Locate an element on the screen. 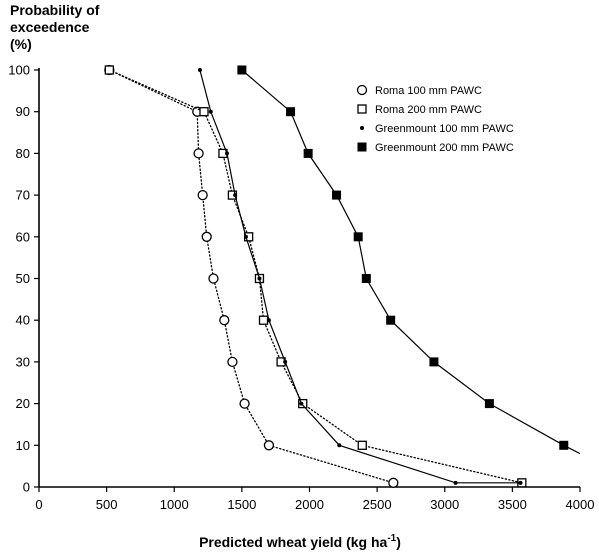 The image size is (599, 554). x-tick-label: 1000 is located at coordinates (174, 504).